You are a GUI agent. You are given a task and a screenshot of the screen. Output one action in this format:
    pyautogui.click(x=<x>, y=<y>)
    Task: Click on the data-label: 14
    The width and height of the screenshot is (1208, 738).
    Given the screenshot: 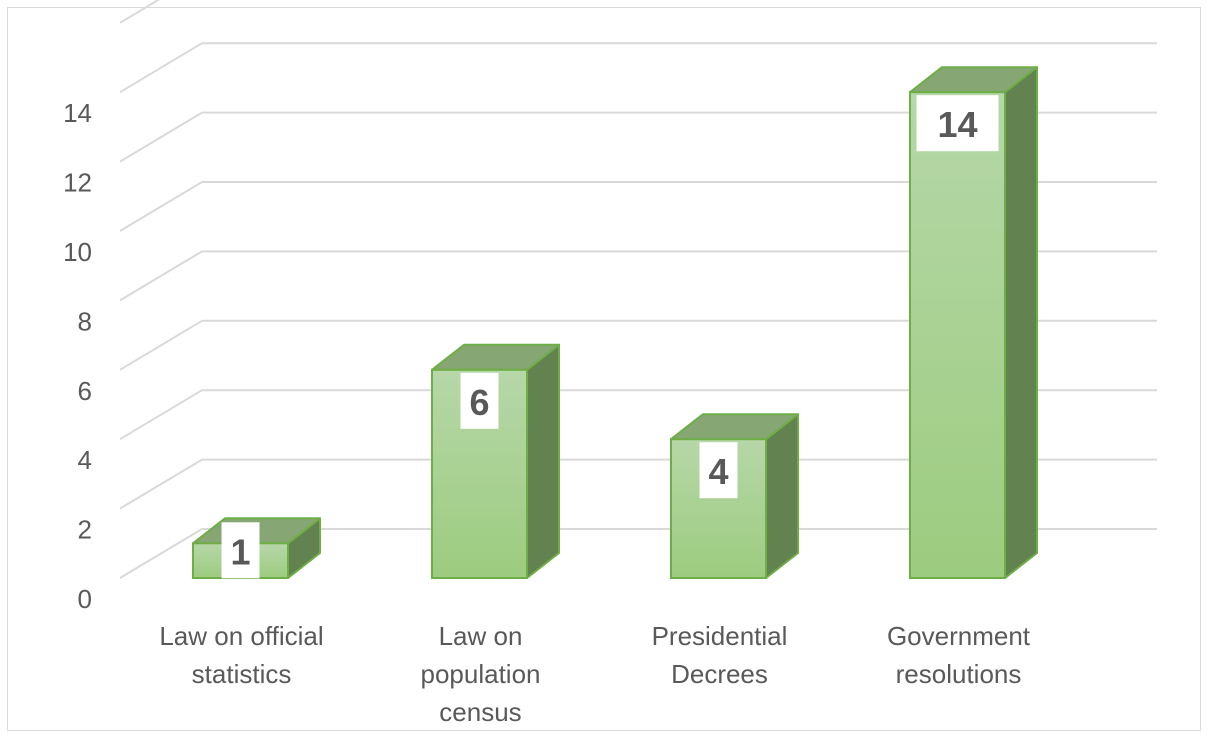 What is the action you would take?
    pyautogui.click(x=957, y=124)
    